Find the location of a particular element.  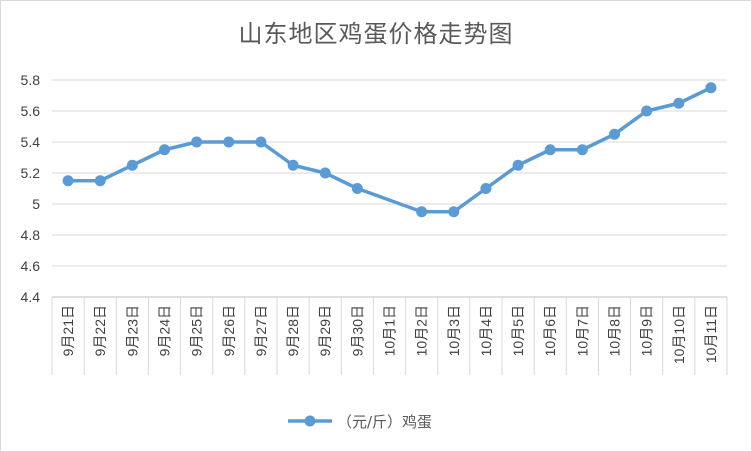

y-tick-label: 4.4 is located at coordinates (31, 297).